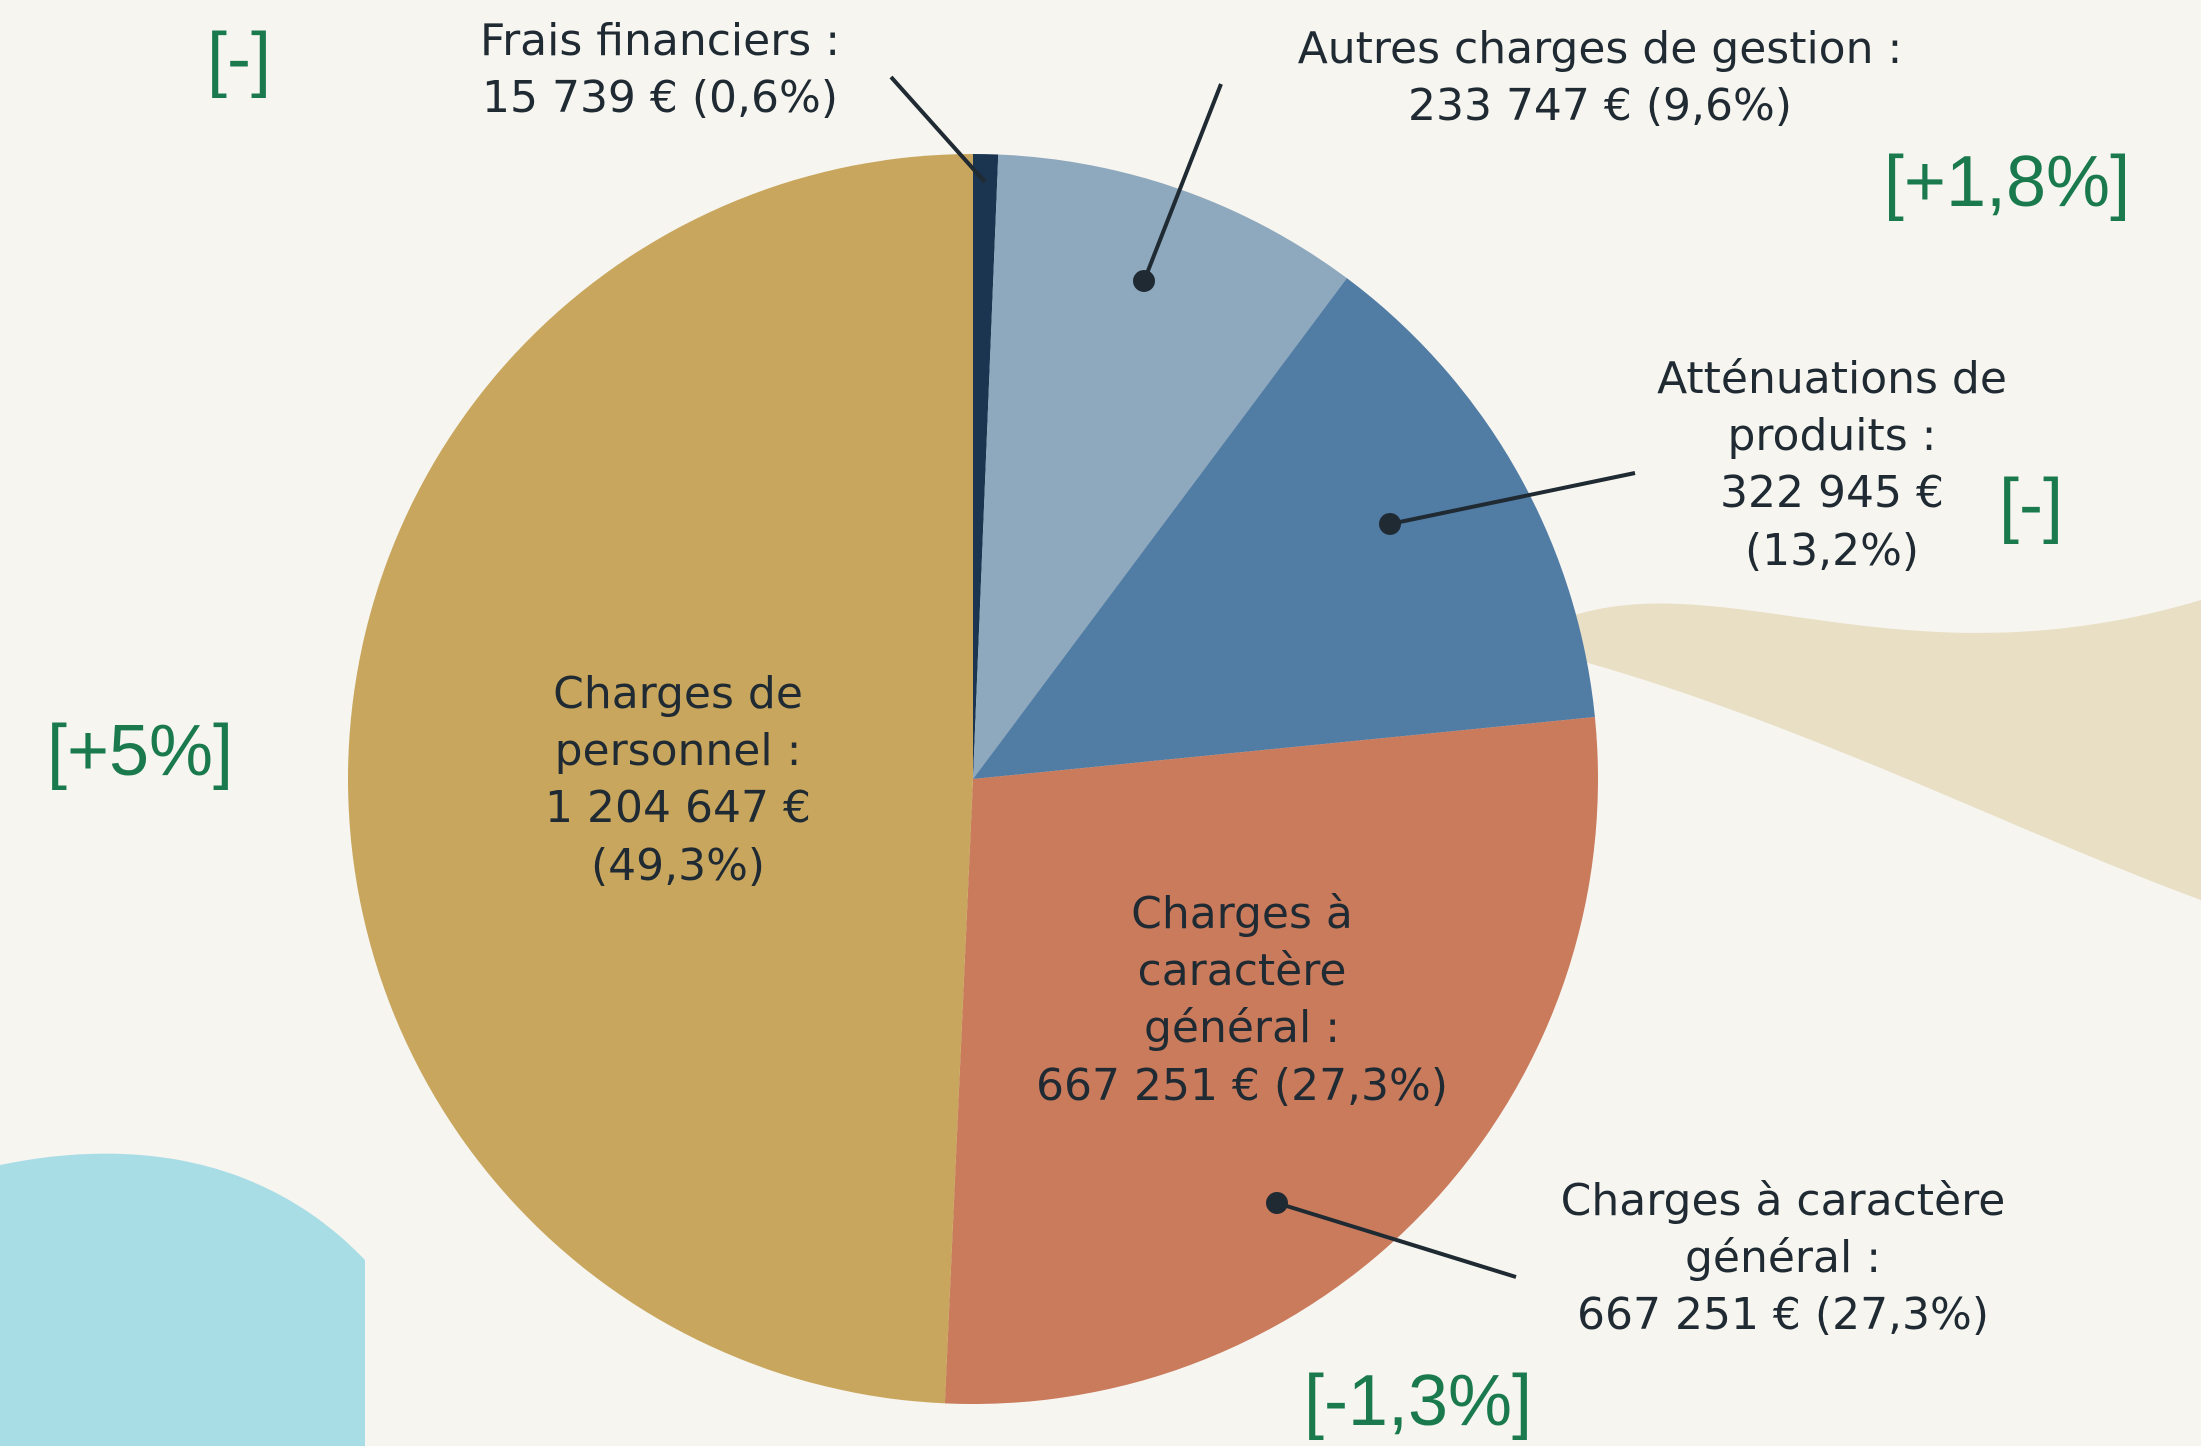 Image resolution: width=2201 pixels, height=1446 pixels. What do you see at coordinates (678, 722) in the screenshot?
I see `slice-category: Charges de personnel :` at bounding box center [678, 722].